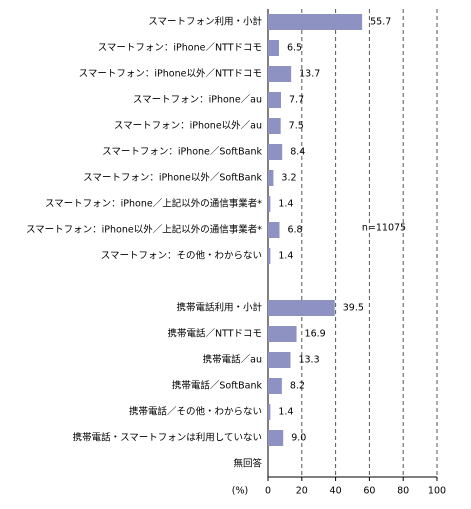 The width and height of the screenshot is (471, 509). I want to click on y-tick-label: スマートフォン：iPhone／上記以外の通信事業者*, so click(153, 204).